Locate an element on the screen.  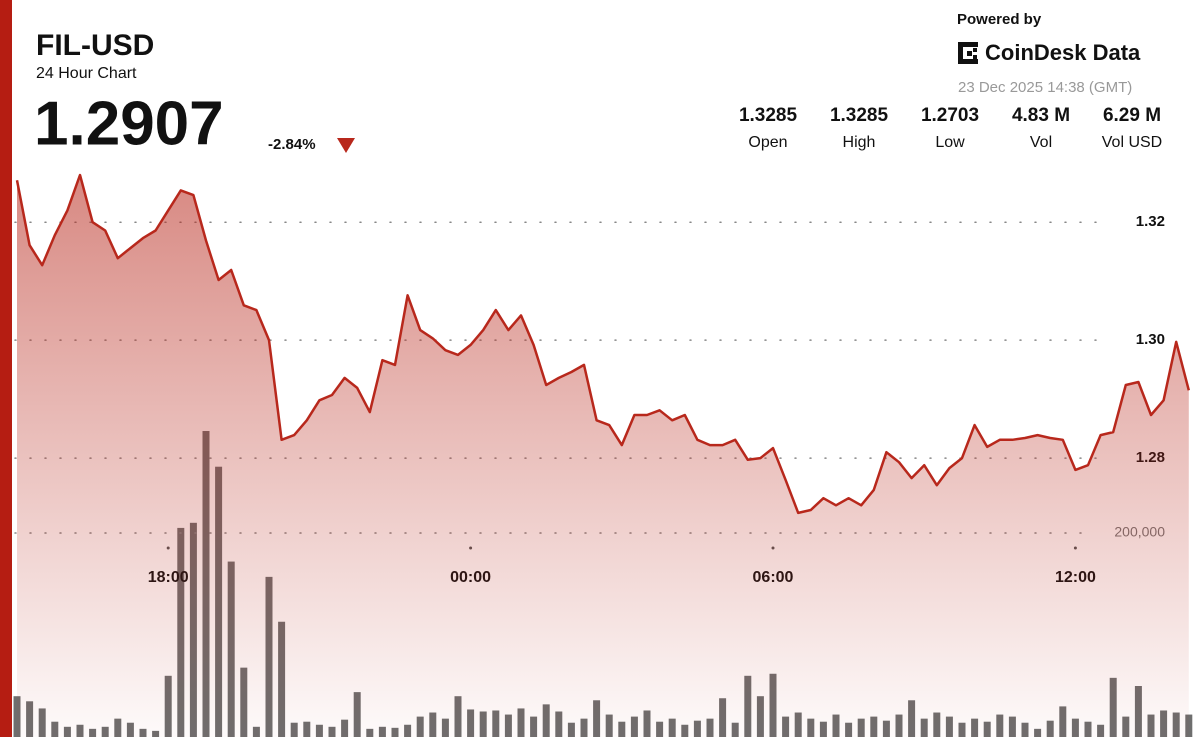
stat-label: Open is located at coordinates (767, 142).